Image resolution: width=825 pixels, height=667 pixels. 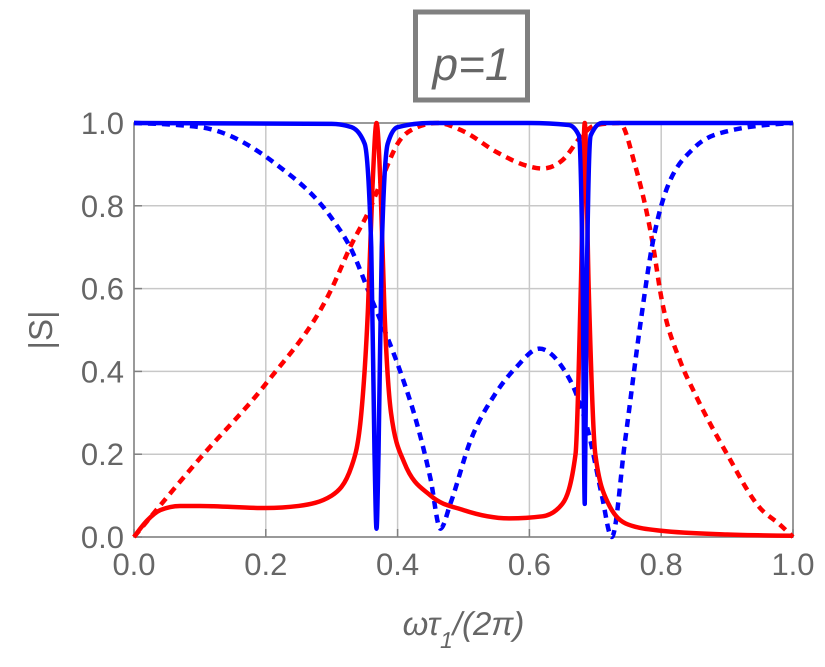 What do you see at coordinates (529, 564) in the screenshot?
I see `x-tick-label: 0.6` at bounding box center [529, 564].